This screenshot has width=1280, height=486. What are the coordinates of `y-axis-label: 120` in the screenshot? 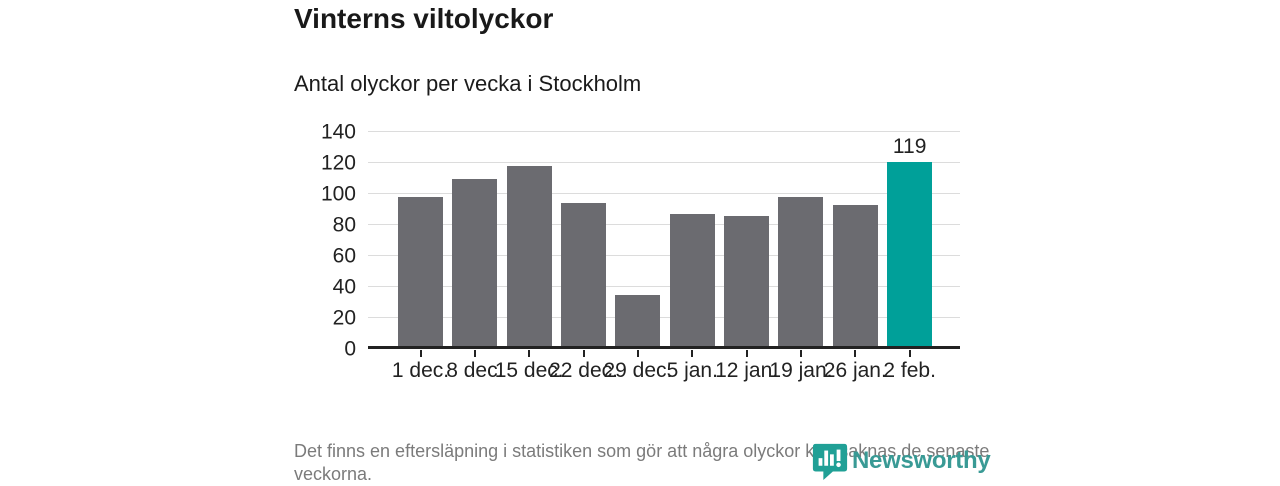 It's located at (338, 163).